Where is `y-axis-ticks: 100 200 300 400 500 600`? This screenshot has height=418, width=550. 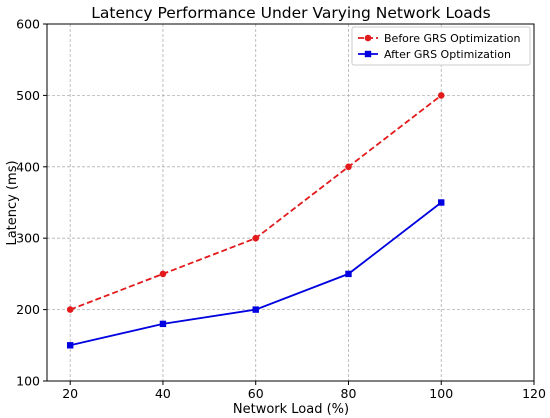
y-axis-ticks: 100 200 300 400 500 600 is located at coordinates (31, 203).